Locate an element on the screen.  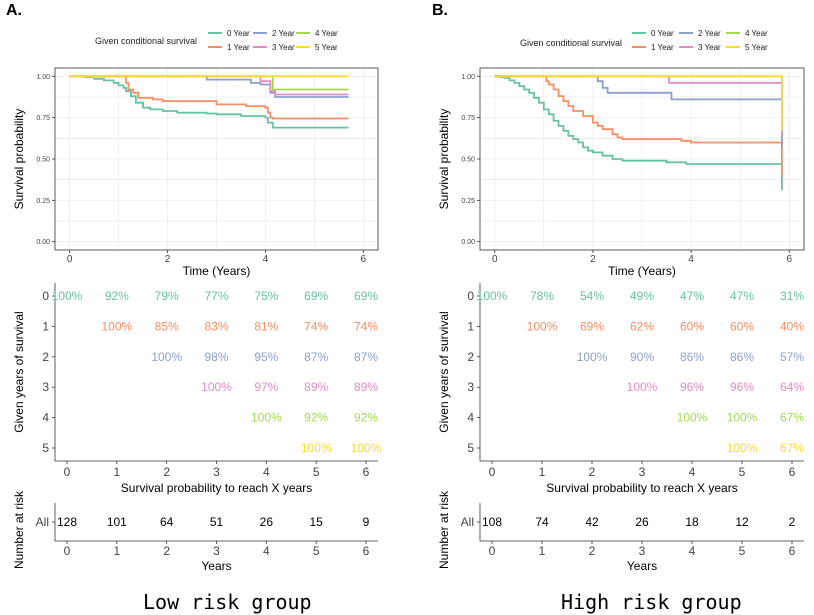
risk-col-label: 4 is located at coordinates (692, 551).